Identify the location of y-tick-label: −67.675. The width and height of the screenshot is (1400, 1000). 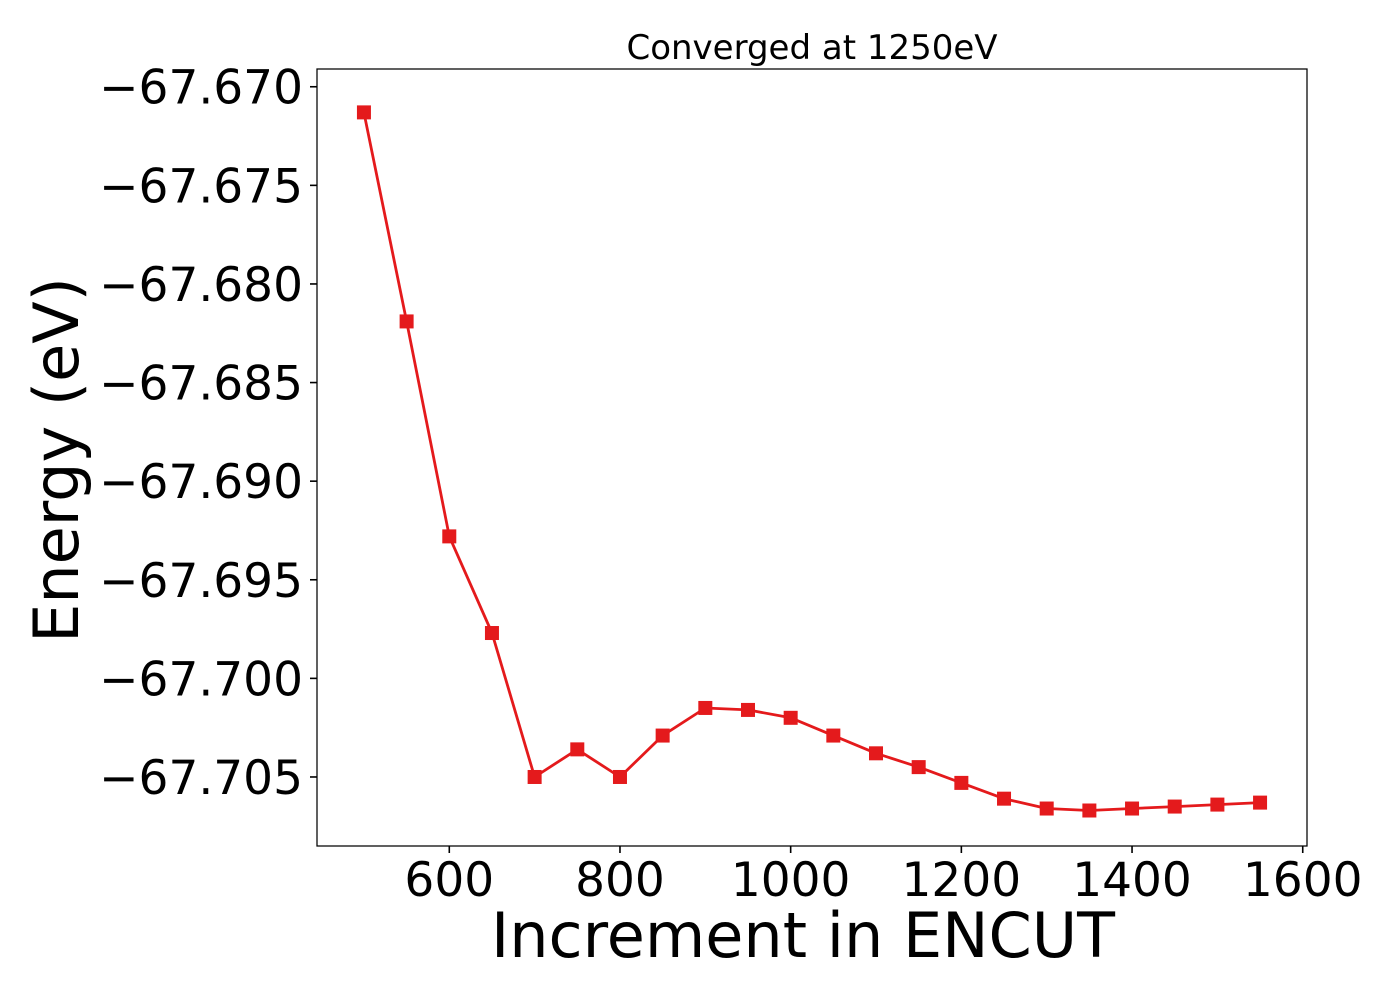
(201, 186).